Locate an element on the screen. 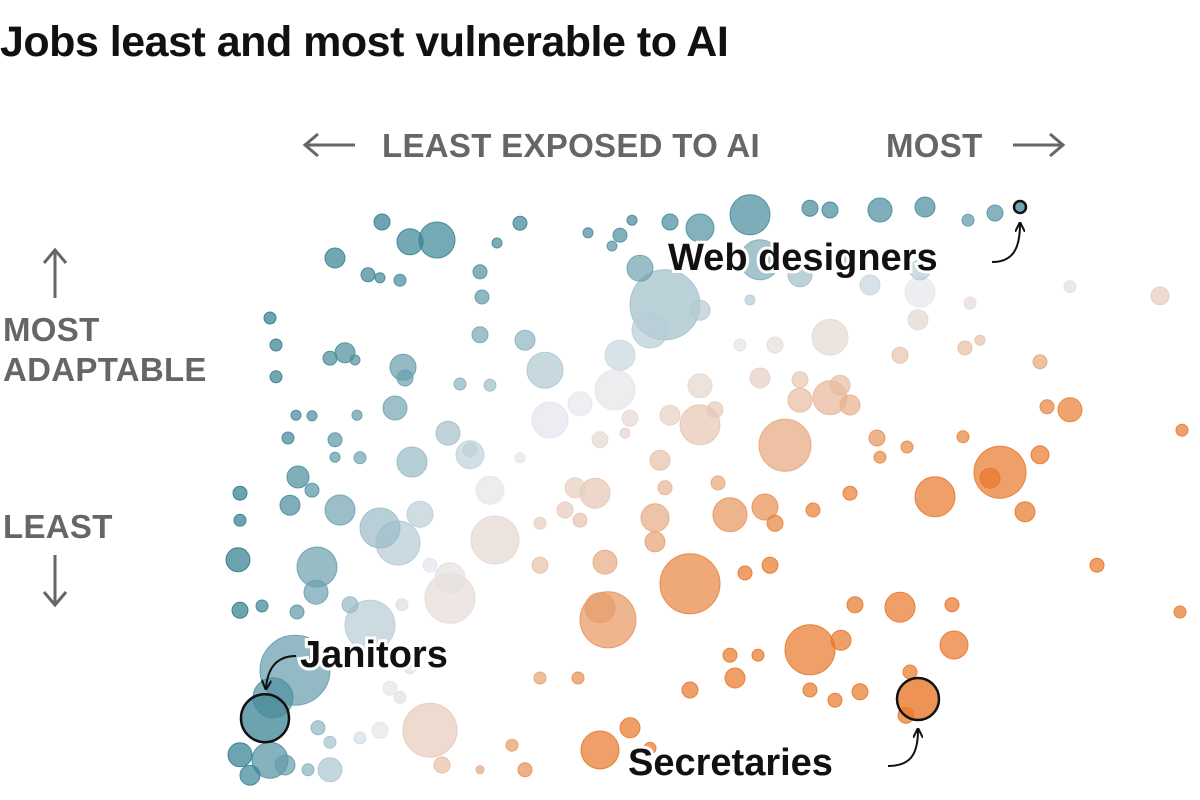 This screenshot has height=800, width=1200. x-axis-high-label: MOST is located at coordinates (934, 145).